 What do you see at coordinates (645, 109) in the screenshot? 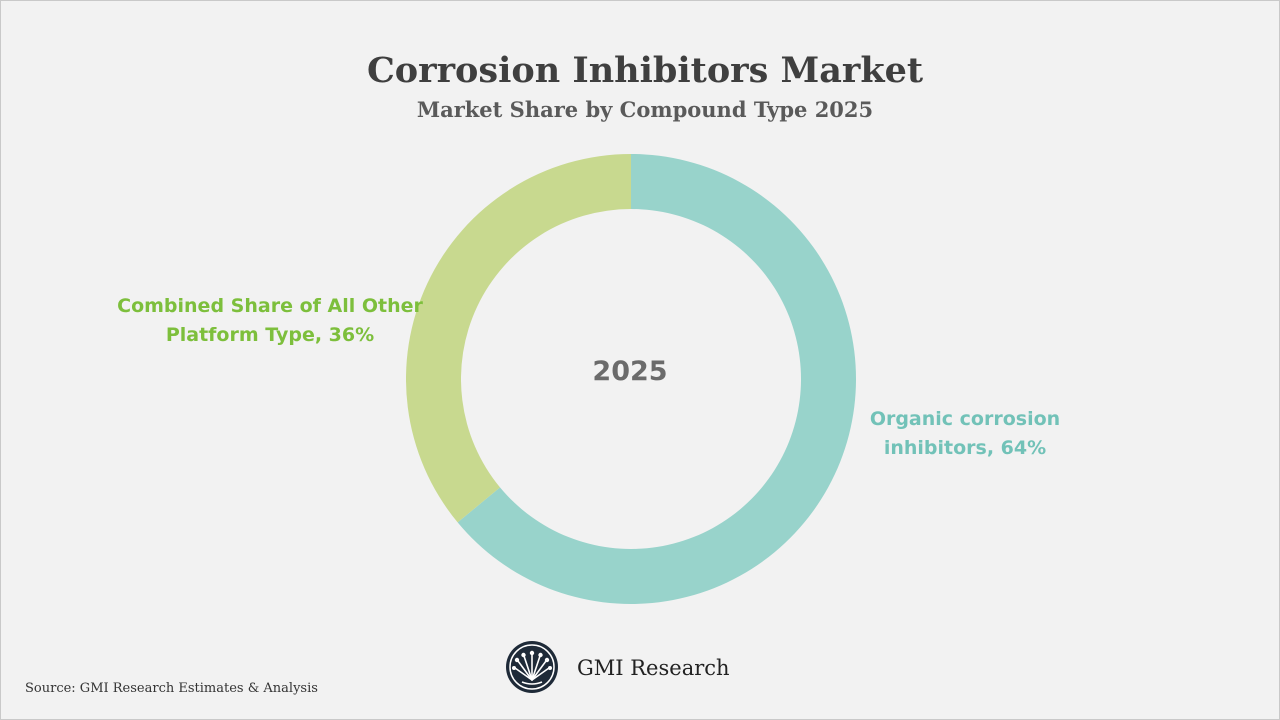
I see `chart-subtitle: Market Share by Compound Type 2025` at bounding box center [645, 109].